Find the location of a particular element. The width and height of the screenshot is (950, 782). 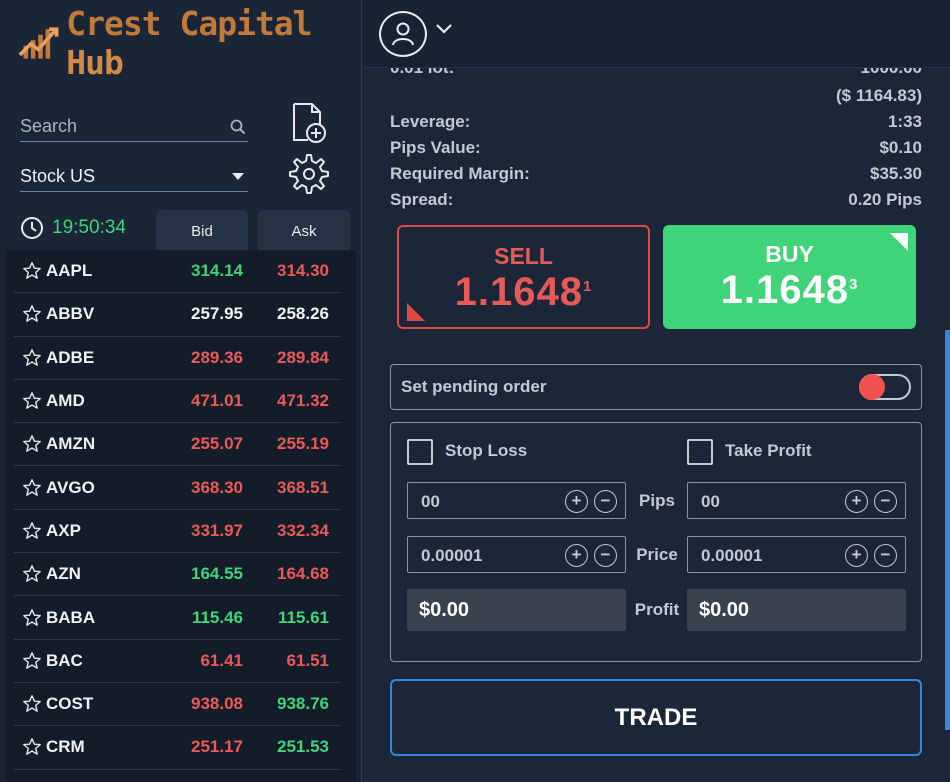

quote-bid: 257.95 is located at coordinates (217, 314).